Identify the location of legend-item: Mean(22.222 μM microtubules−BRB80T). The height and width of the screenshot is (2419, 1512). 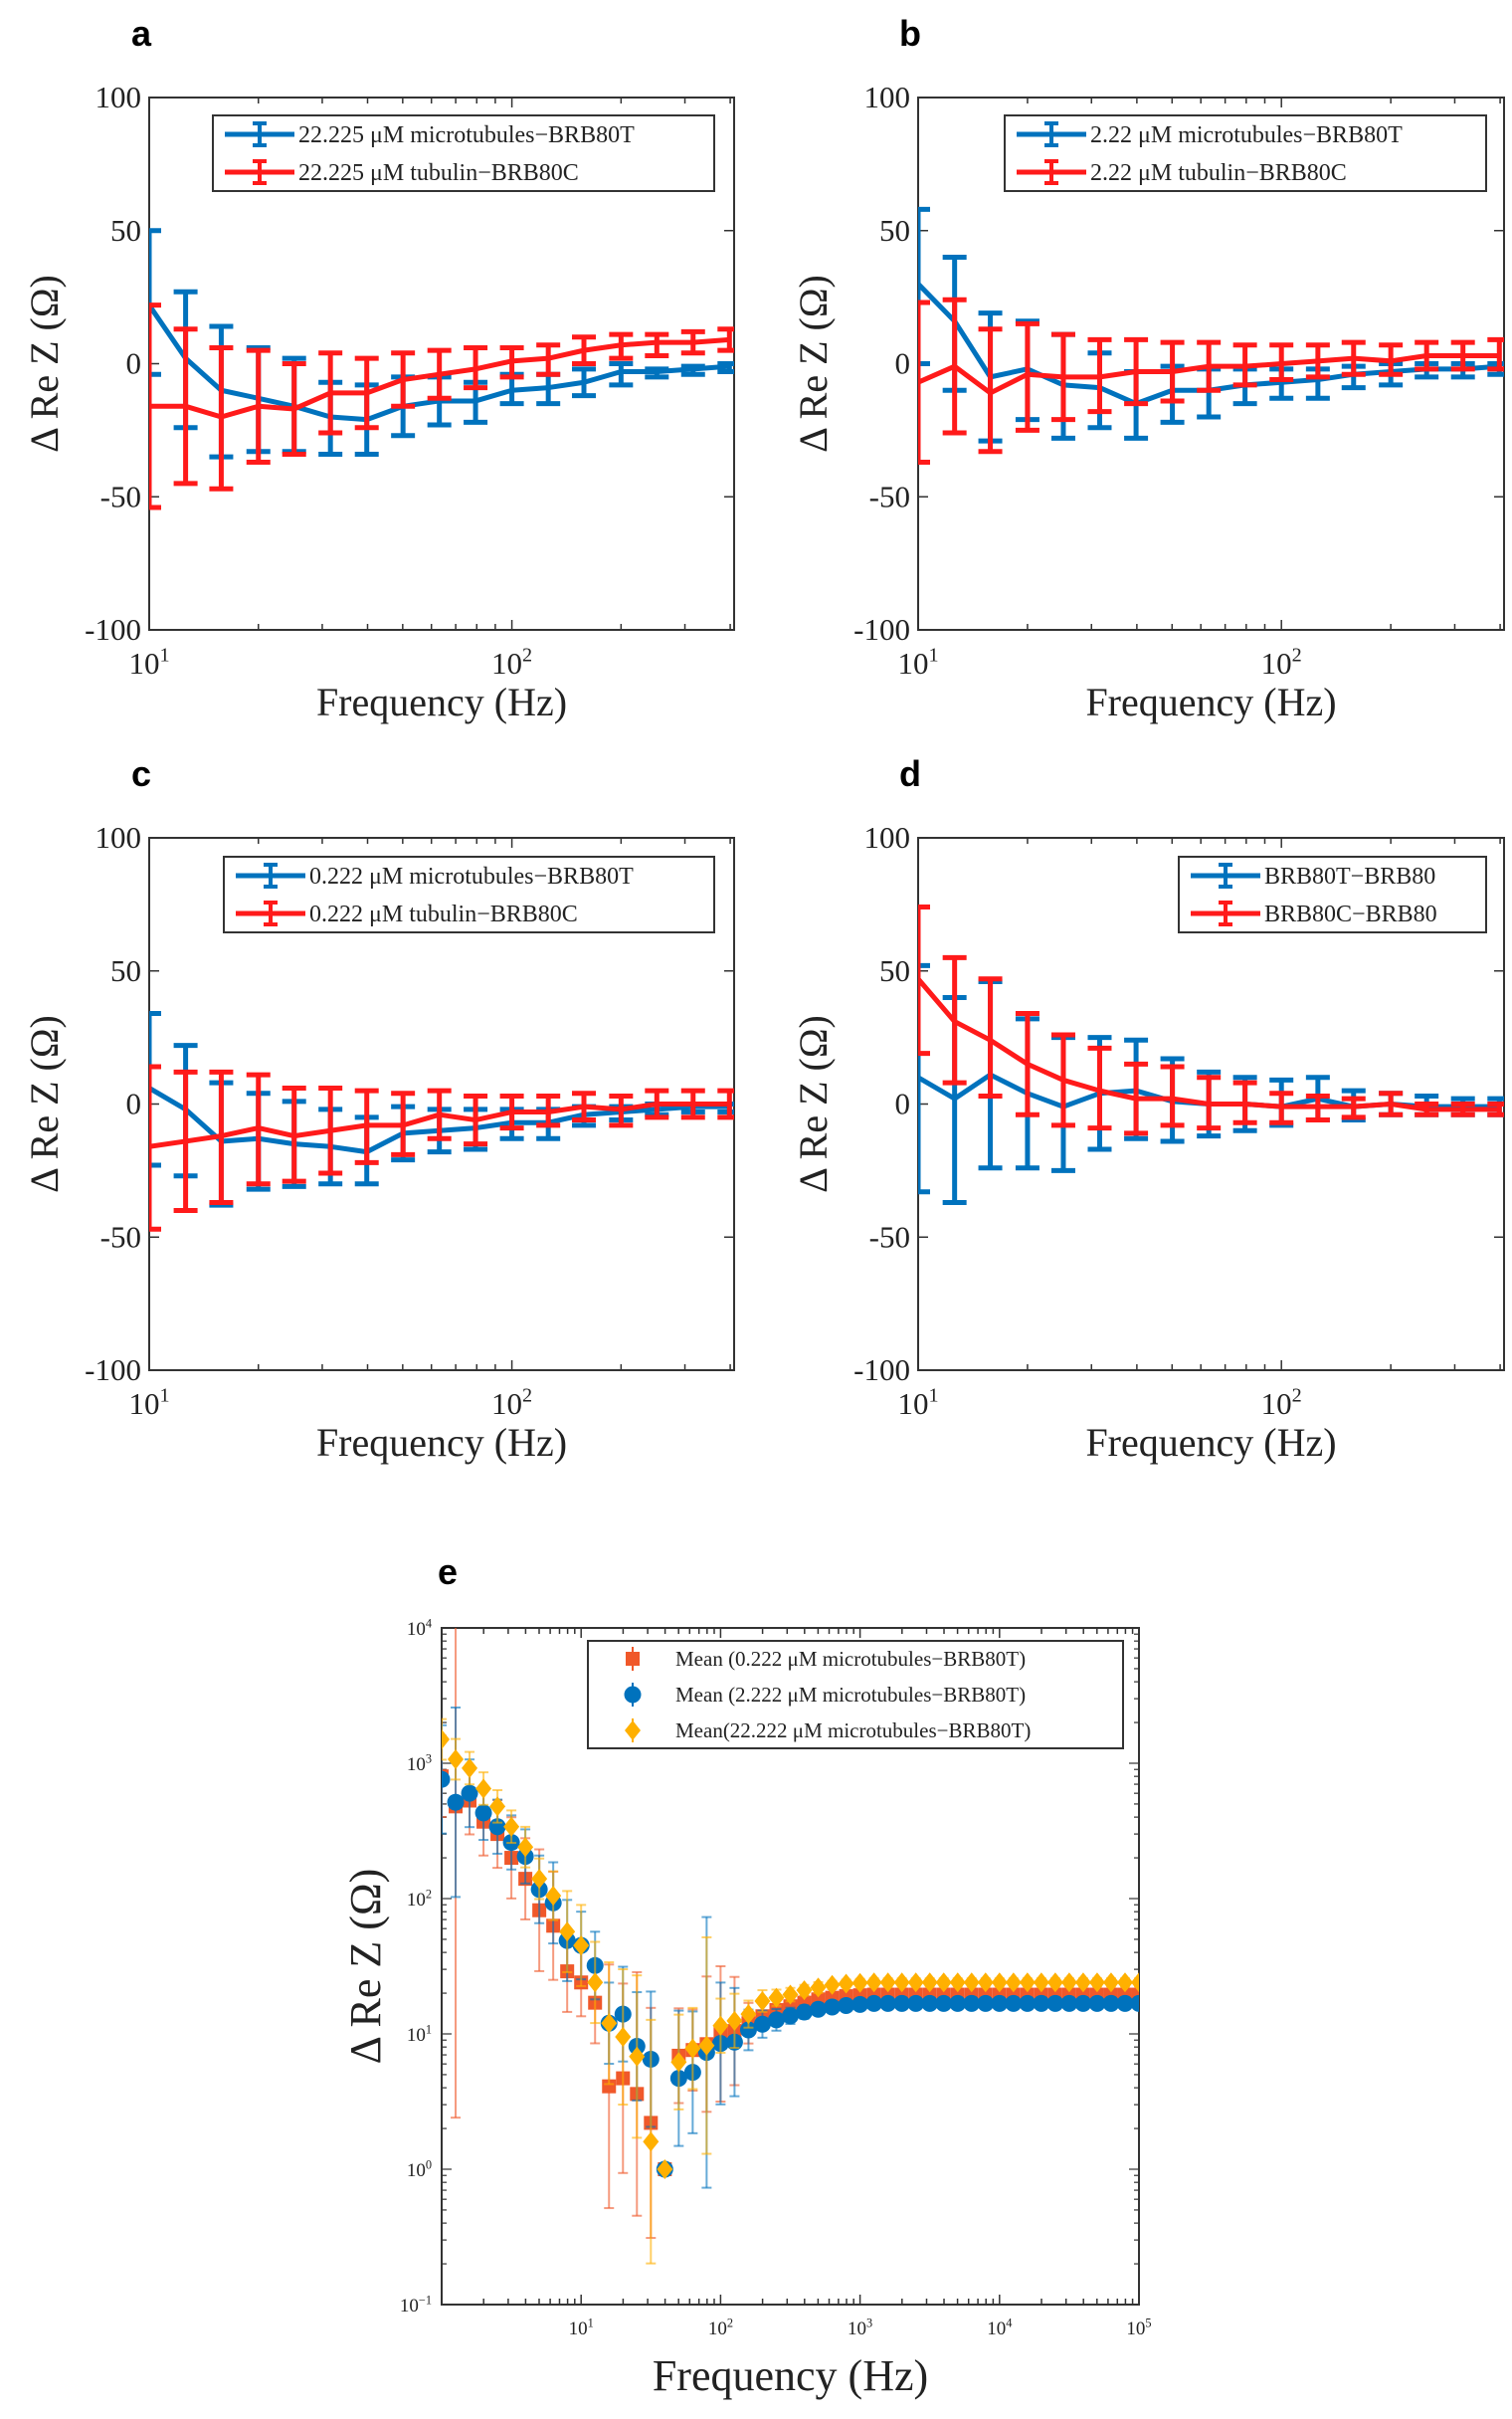
(828, 1730).